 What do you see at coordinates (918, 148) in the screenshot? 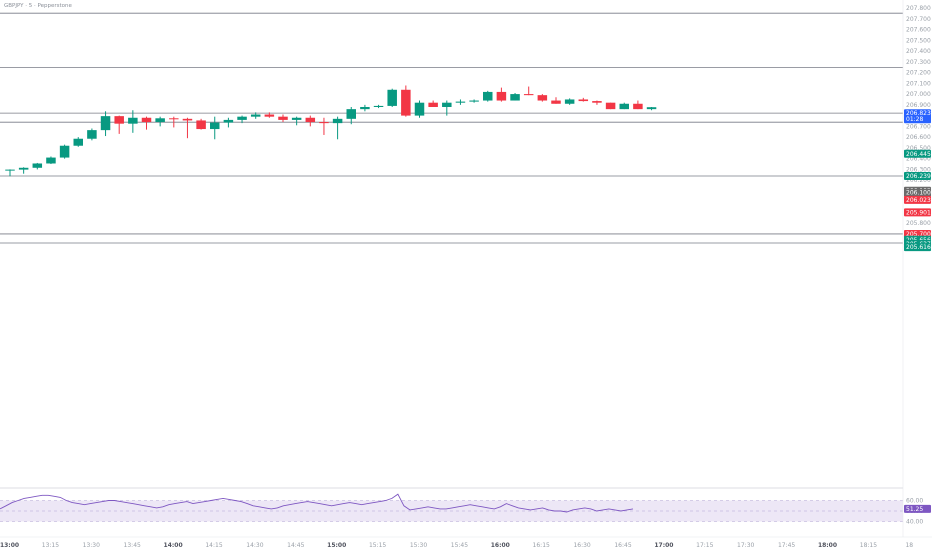
I see `price-tick-label: 206.500` at bounding box center [918, 148].